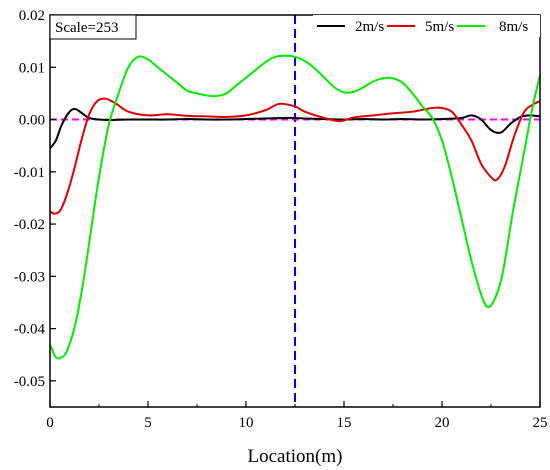 The height and width of the screenshot is (470, 550). What do you see at coordinates (540, 423) in the screenshot?
I see `x-tick-label: 25` at bounding box center [540, 423].